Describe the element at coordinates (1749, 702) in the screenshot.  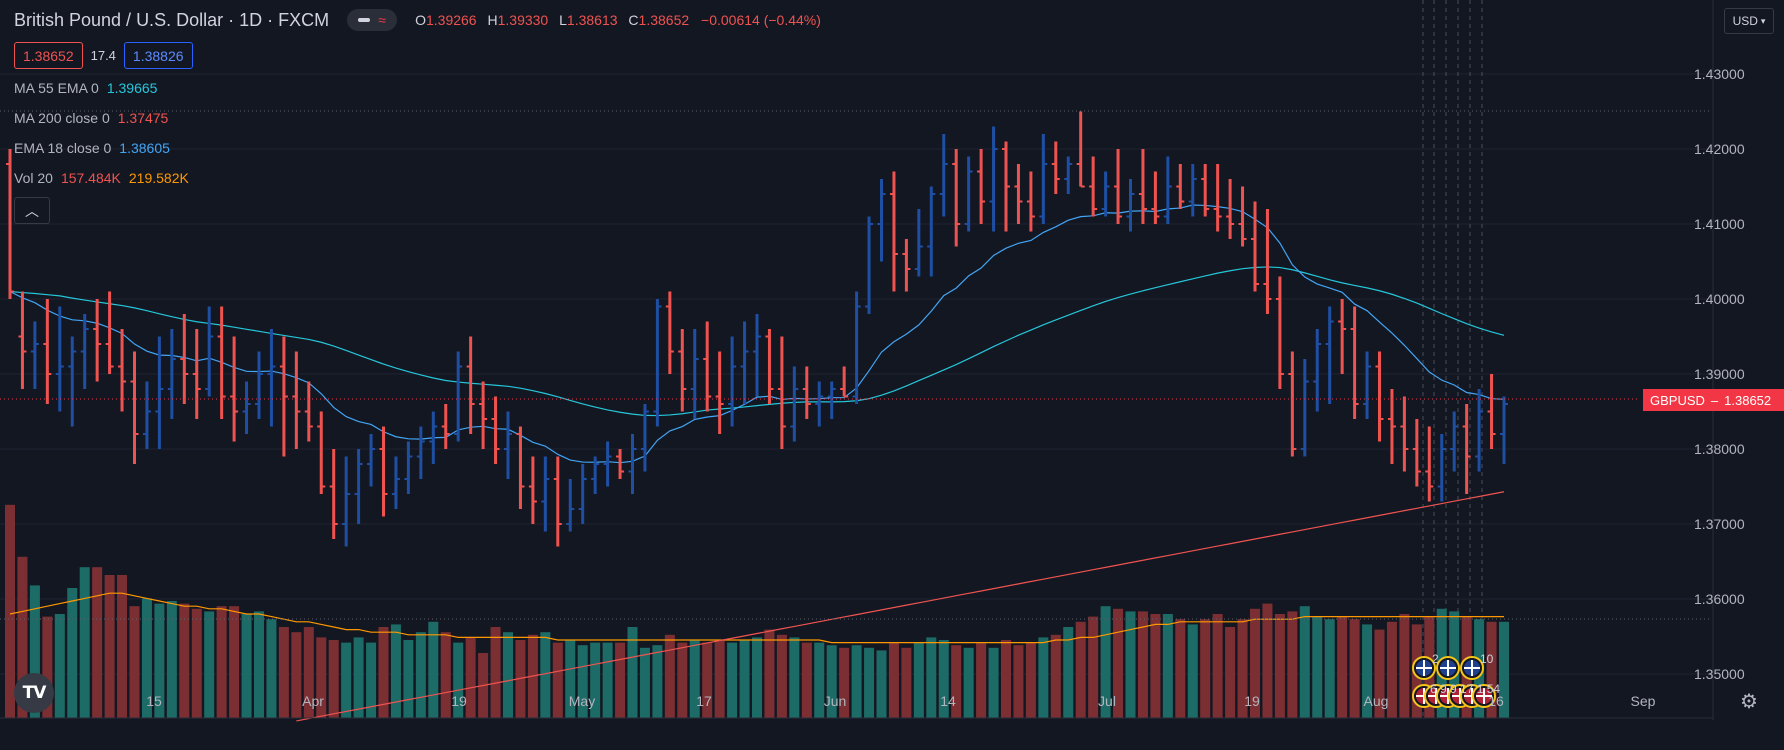
I see `settings-gear-icon: ⚙` at that location.